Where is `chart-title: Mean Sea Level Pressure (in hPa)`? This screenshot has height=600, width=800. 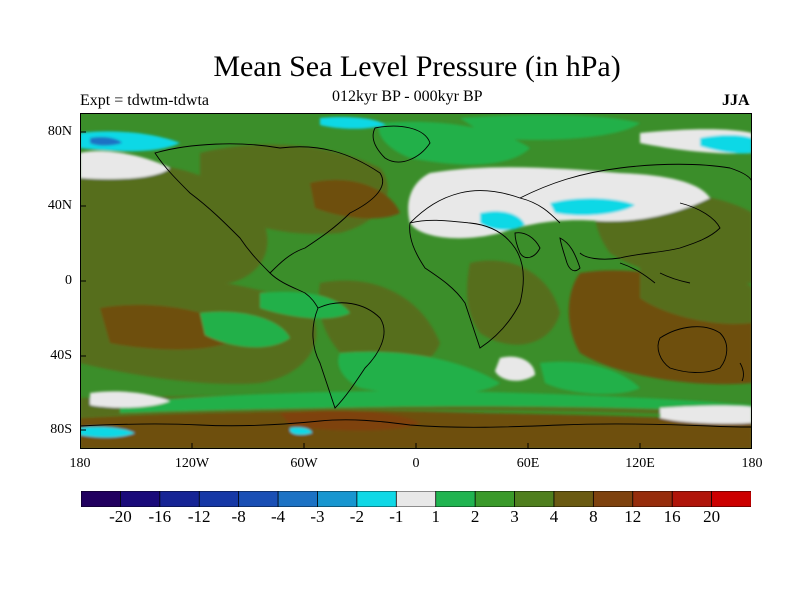
chart-title: Mean Sea Level Pressure (in hPa) is located at coordinates (417, 66).